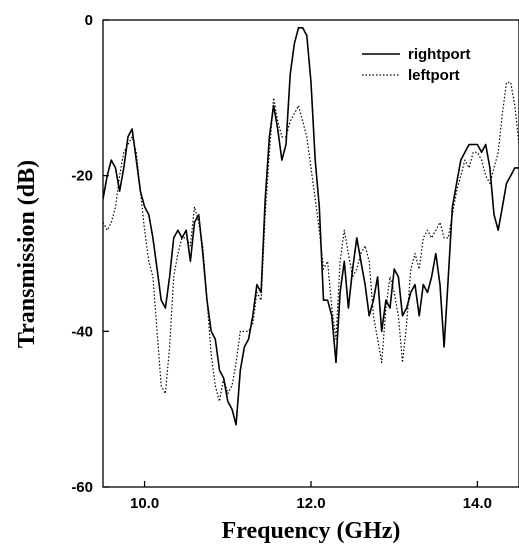  Describe the element at coordinates (27, 254) in the screenshot. I see `y-axis-title: Transmission (dB)` at that location.